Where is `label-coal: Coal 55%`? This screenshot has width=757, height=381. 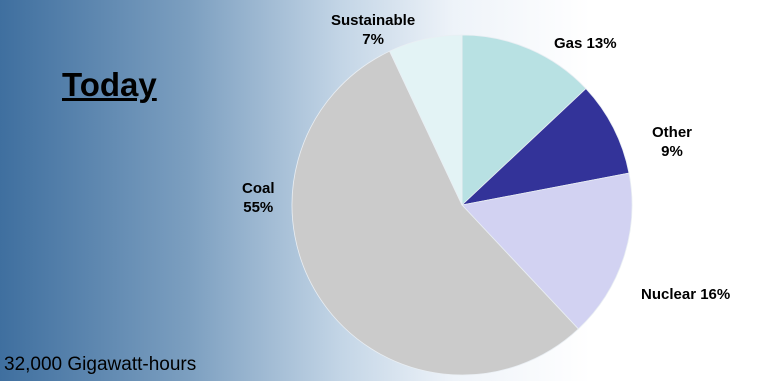 label-coal: Coal 55% is located at coordinates (258, 198).